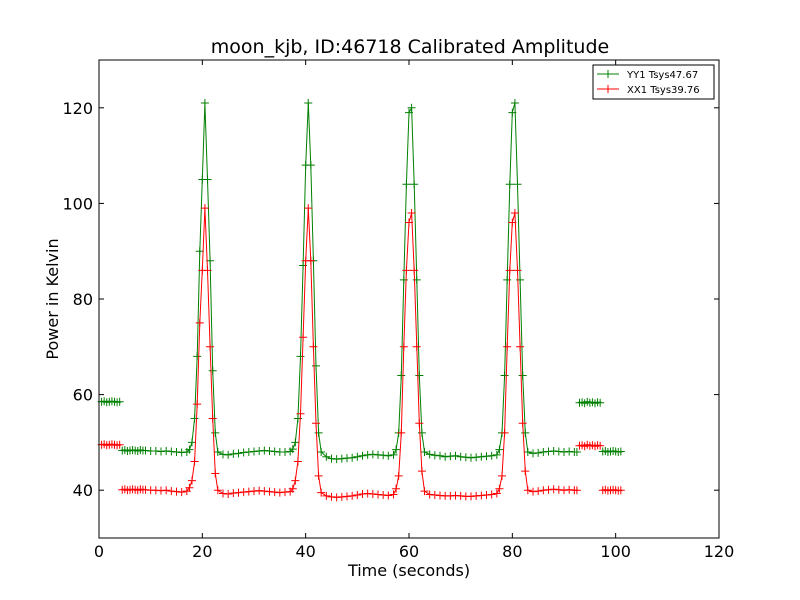  What do you see at coordinates (615, 551) in the screenshot?
I see `x-tick-label: 100` at bounding box center [615, 551].